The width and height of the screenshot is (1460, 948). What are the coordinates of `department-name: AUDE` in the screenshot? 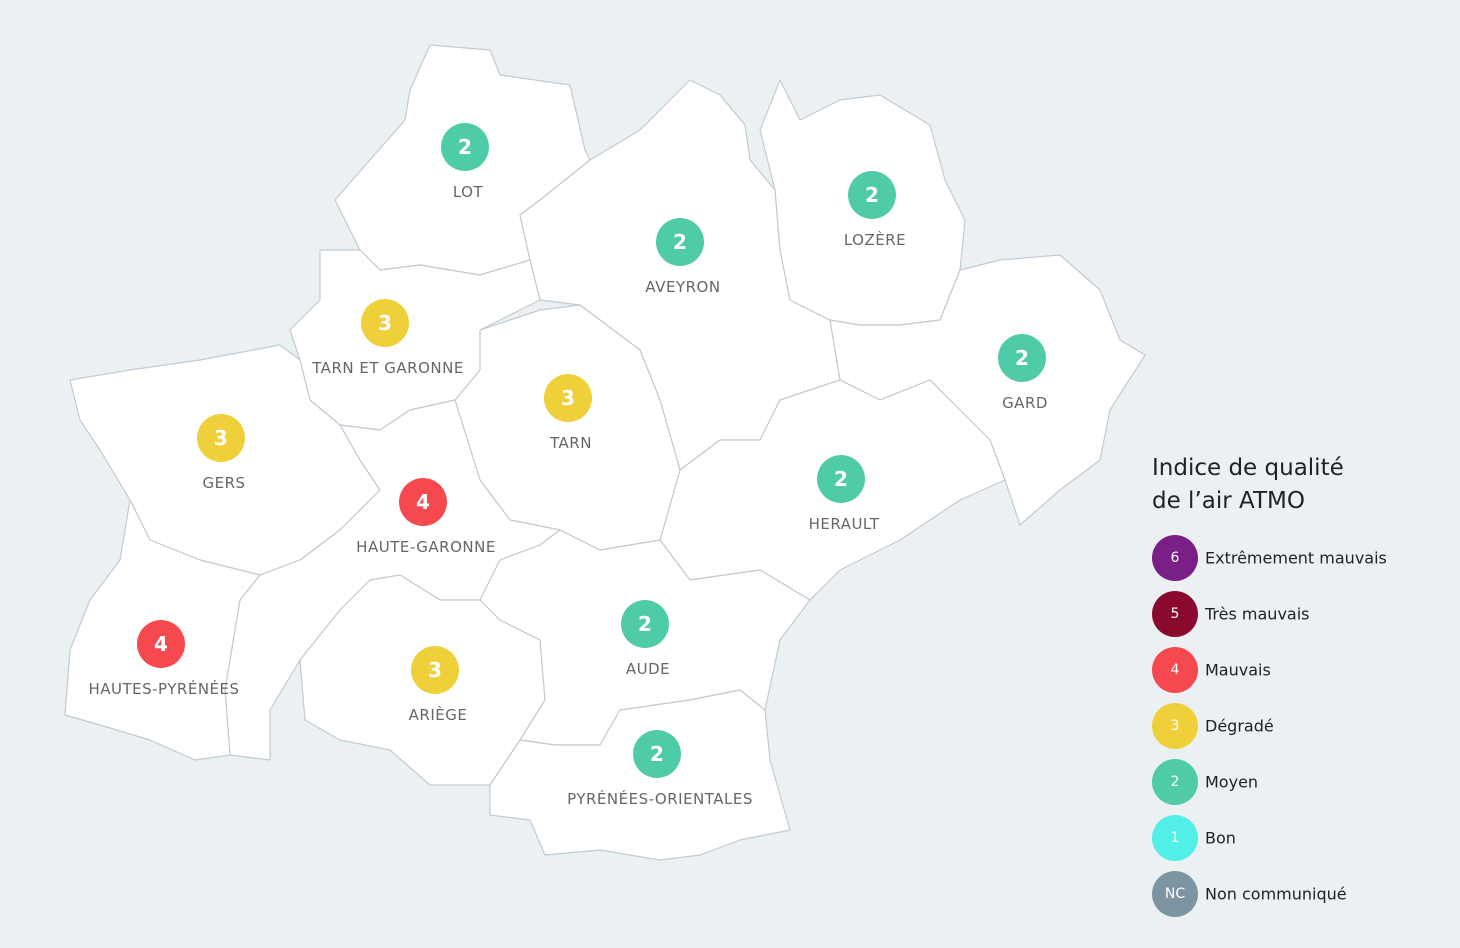 It's located at (648, 669).